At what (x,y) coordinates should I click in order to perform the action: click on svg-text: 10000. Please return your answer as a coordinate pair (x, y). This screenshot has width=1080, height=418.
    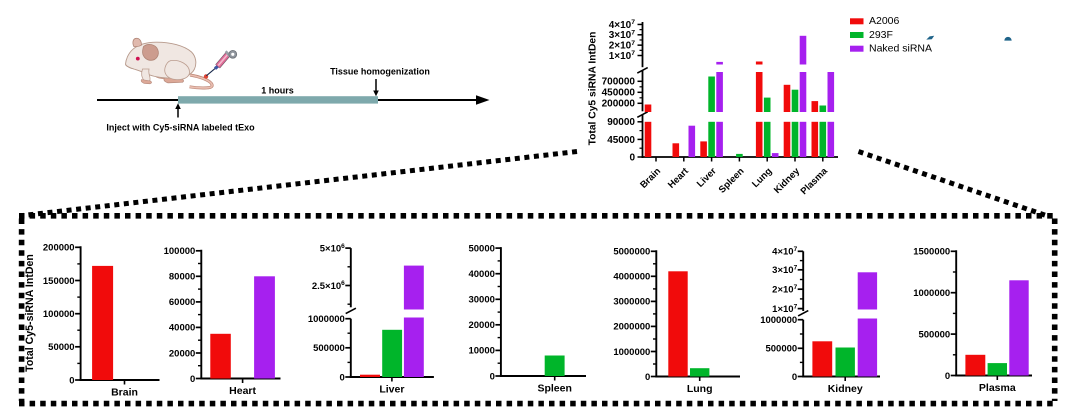
    Looking at the image, I should click on (481, 351).